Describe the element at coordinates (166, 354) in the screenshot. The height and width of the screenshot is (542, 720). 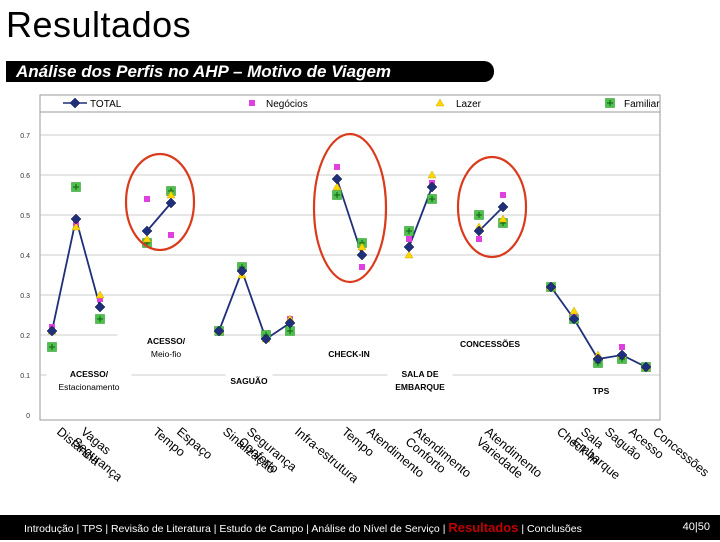
I see `group-label: Meio-fio` at that location.